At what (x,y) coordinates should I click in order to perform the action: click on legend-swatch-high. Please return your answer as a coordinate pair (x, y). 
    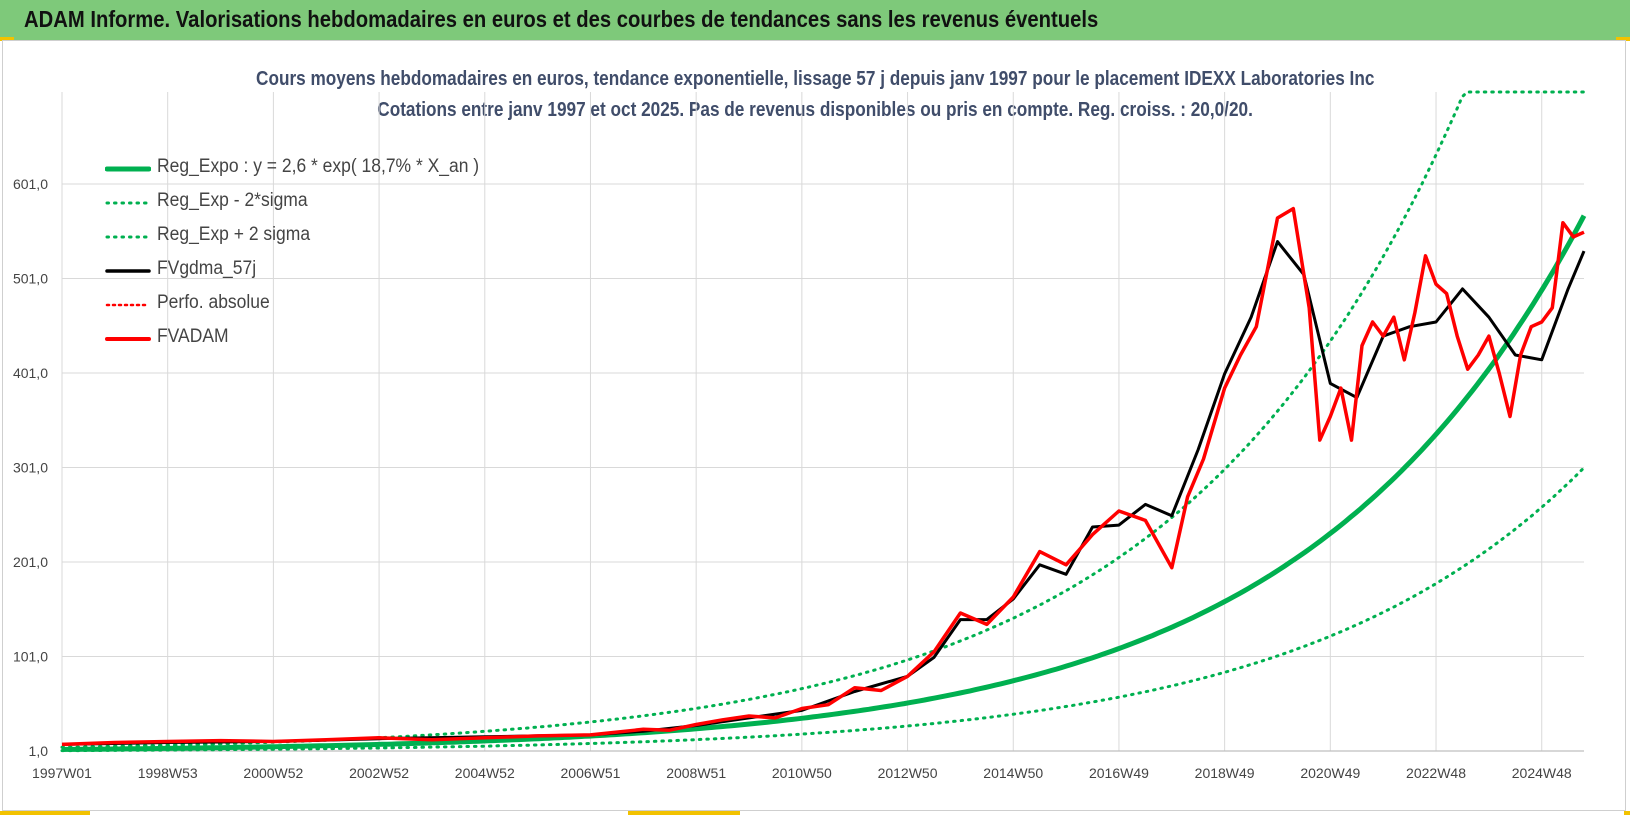
    Looking at the image, I should click on (128, 237).